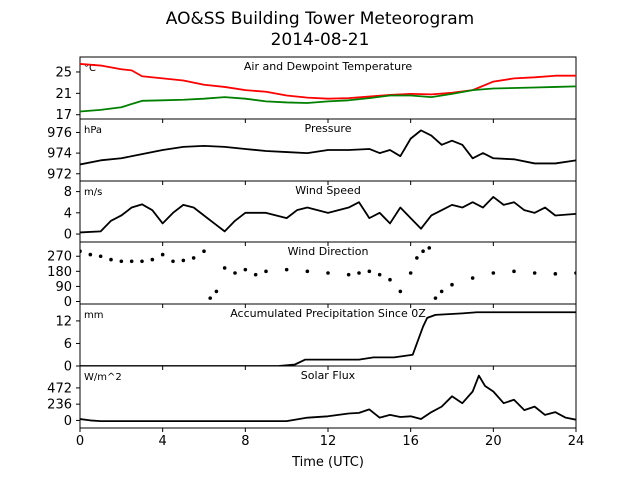 The image size is (640, 480). What do you see at coordinates (68, 344) in the screenshot?
I see `y-tick-label: 6` at bounding box center [68, 344].